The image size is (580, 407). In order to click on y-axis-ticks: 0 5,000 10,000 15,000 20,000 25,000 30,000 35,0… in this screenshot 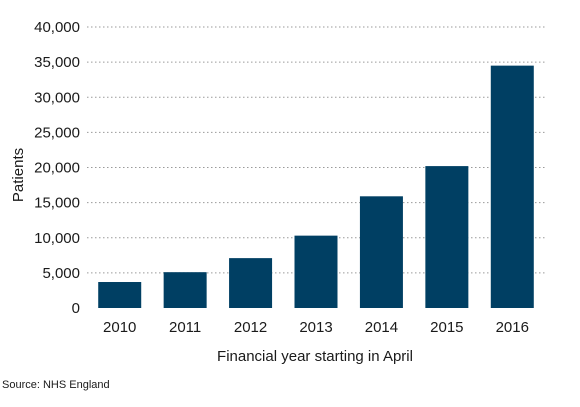, I will do `click(57, 168)`.